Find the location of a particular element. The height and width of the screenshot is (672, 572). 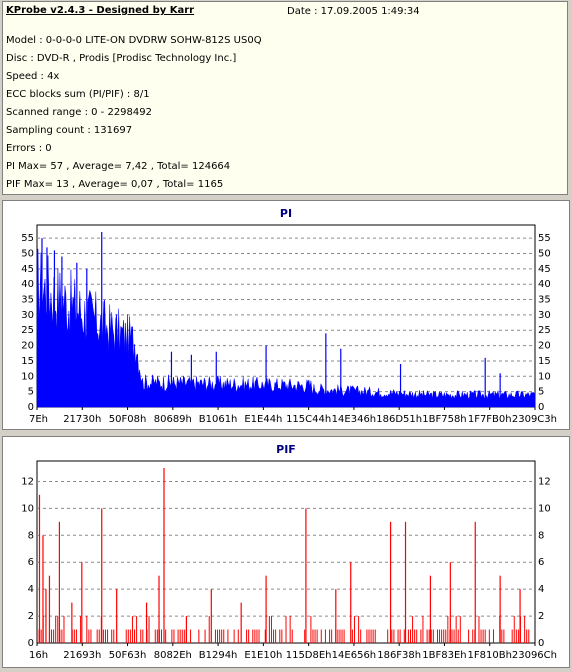

pi-x-tick-label: 1BF758h is located at coordinates (444, 419).